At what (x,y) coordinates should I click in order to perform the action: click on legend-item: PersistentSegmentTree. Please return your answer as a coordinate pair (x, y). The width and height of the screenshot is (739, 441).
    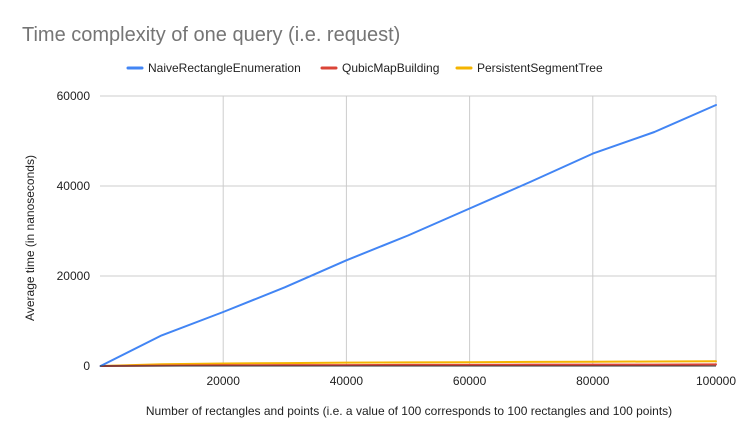
    Looking at the image, I should click on (529, 68).